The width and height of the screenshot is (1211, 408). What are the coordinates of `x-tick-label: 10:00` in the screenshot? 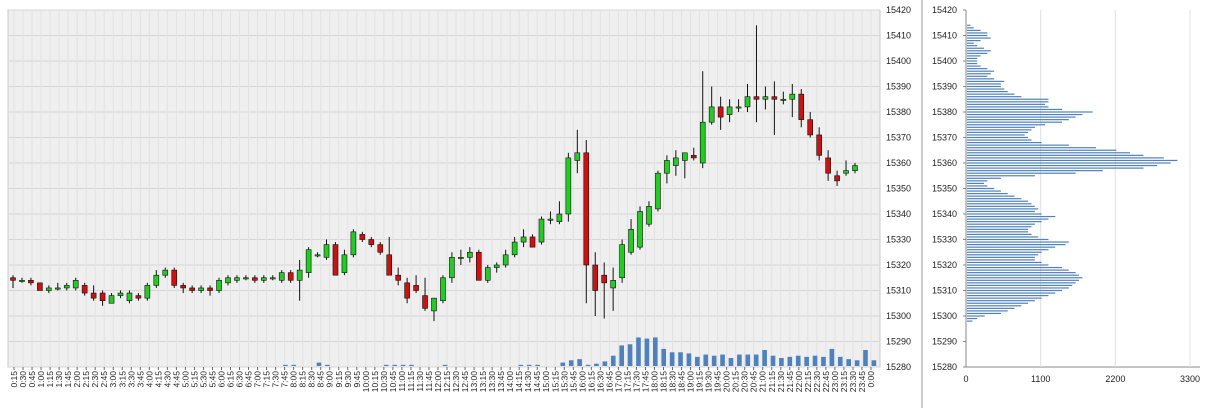 It's located at (366, 382).